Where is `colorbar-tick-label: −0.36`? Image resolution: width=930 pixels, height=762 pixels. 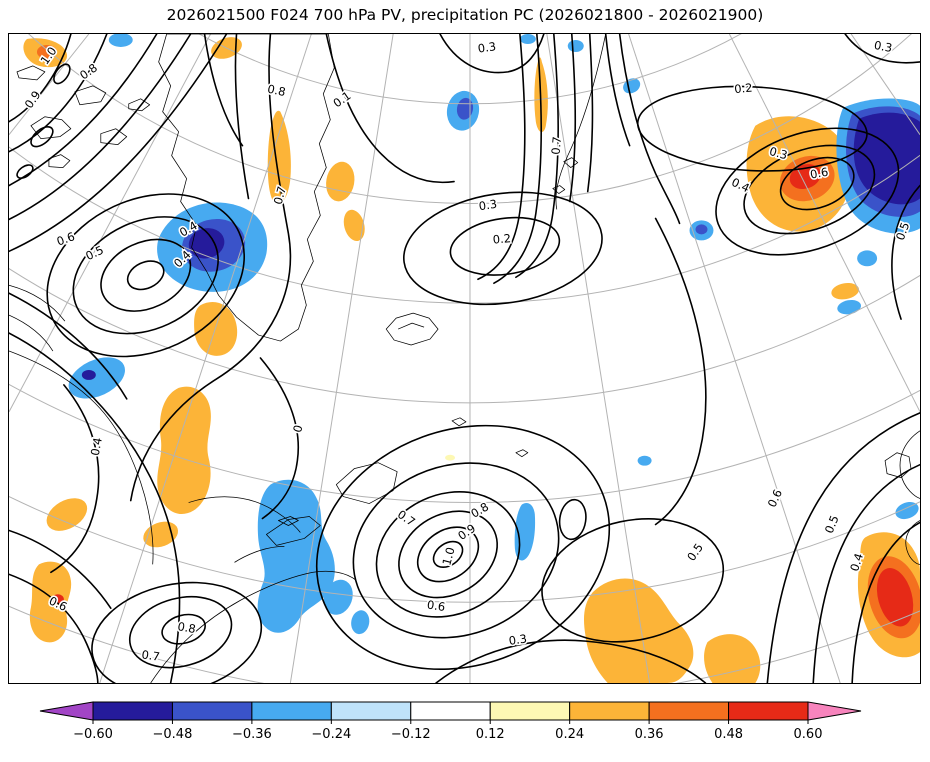 colorbar-tick-label: −0.36 is located at coordinates (251, 734).